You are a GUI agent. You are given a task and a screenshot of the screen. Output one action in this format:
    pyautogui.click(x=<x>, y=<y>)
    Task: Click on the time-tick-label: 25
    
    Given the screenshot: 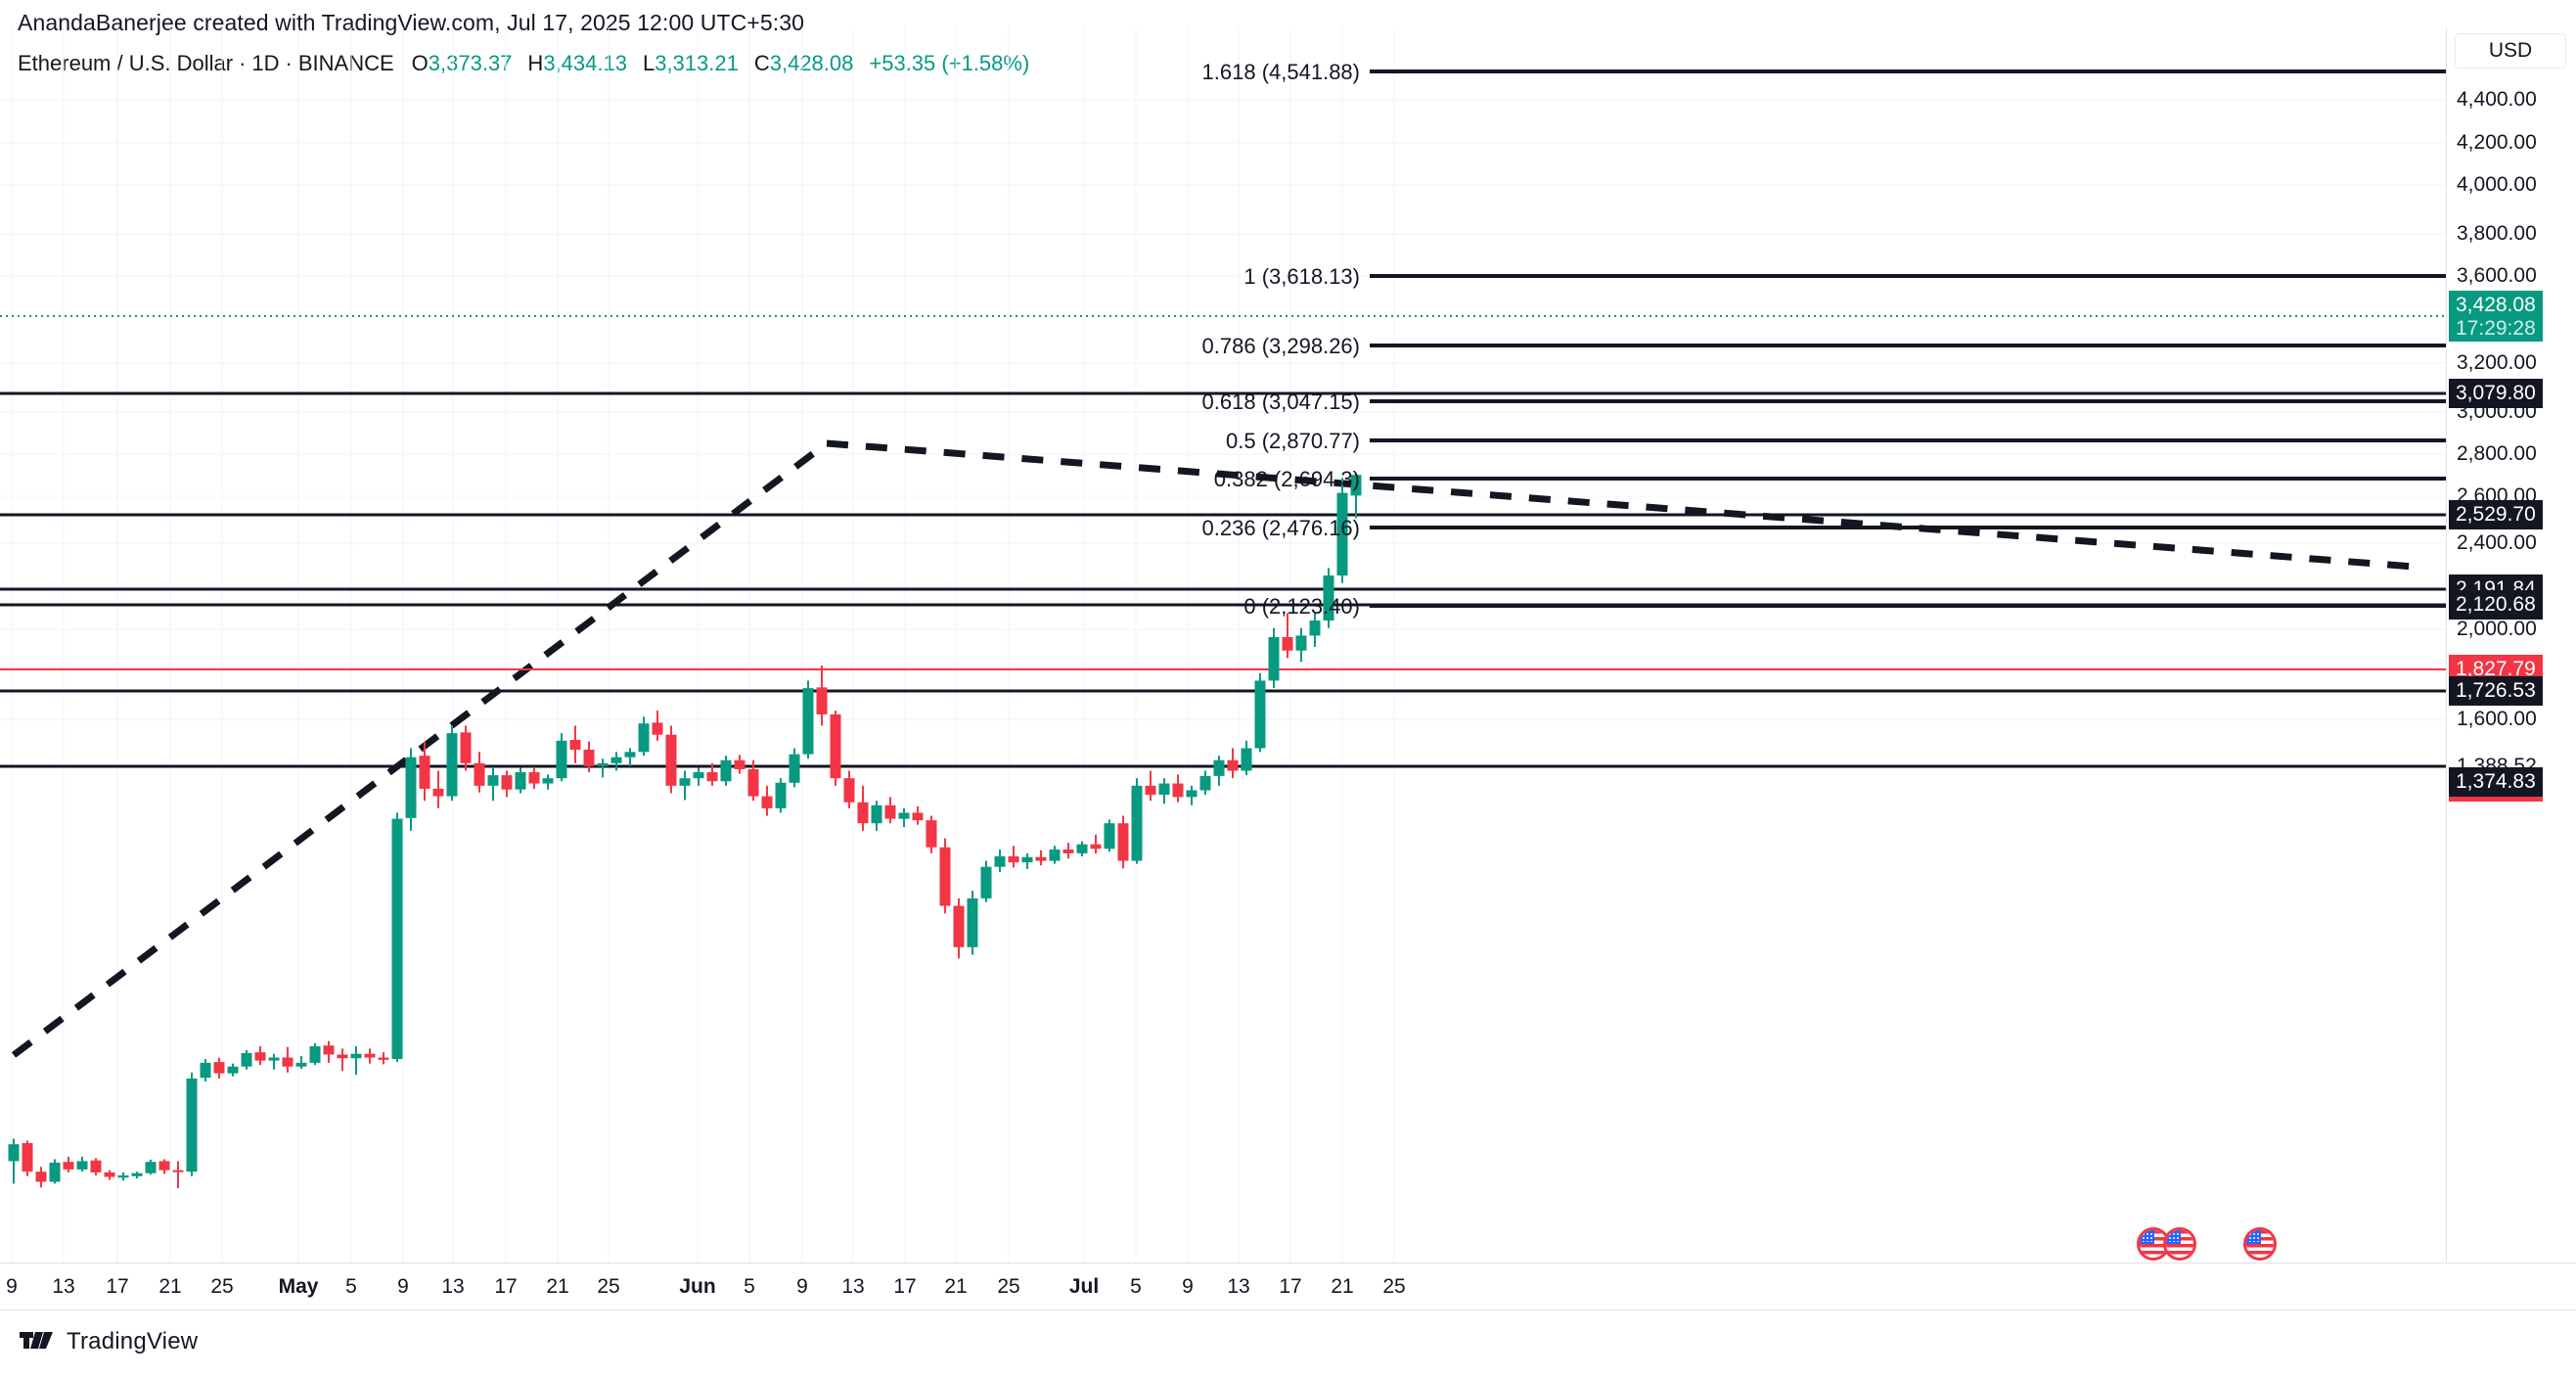 What is the action you would take?
    pyautogui.click(x=608, y=1286)
    